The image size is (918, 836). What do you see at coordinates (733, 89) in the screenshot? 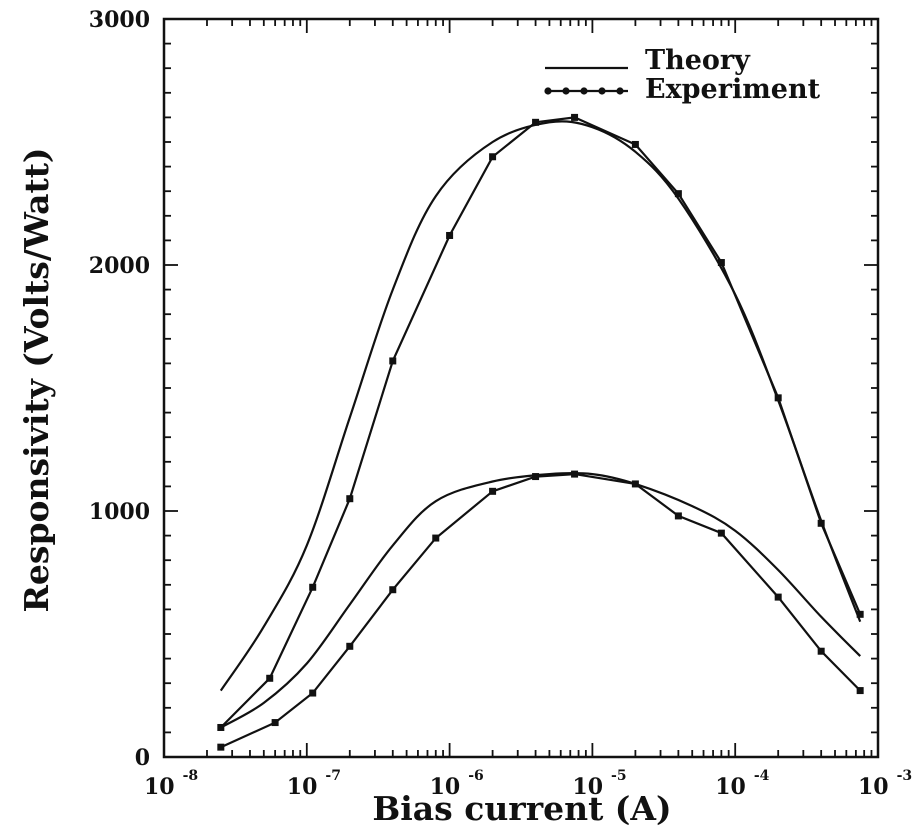
I see `legend-experiment-label: Experiment` at bounding box center [733, 89].